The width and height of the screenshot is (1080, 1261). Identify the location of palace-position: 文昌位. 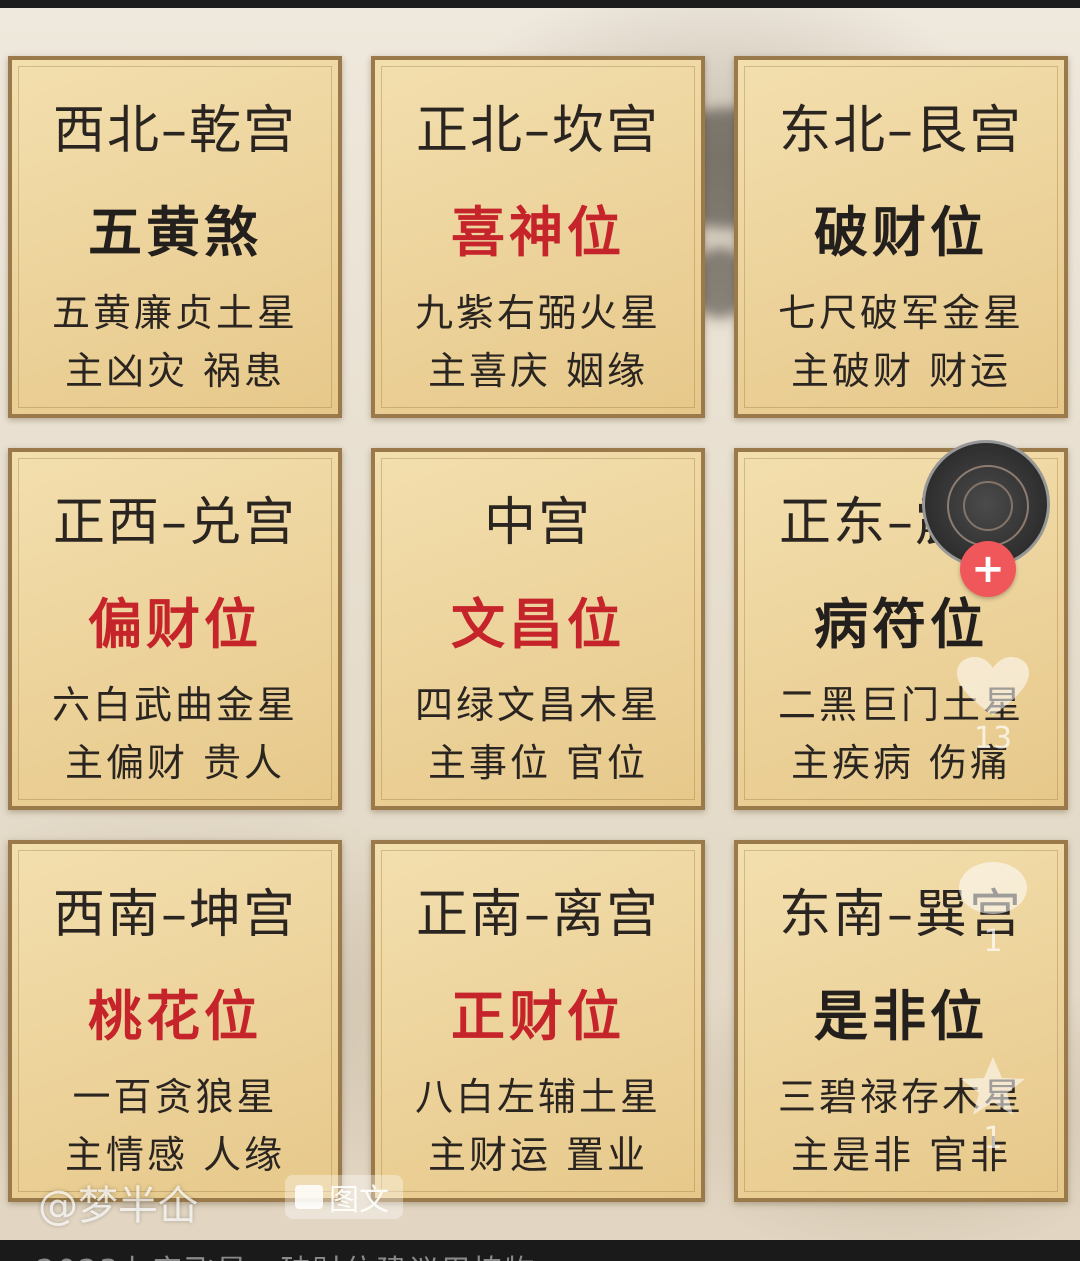
(538, 624).